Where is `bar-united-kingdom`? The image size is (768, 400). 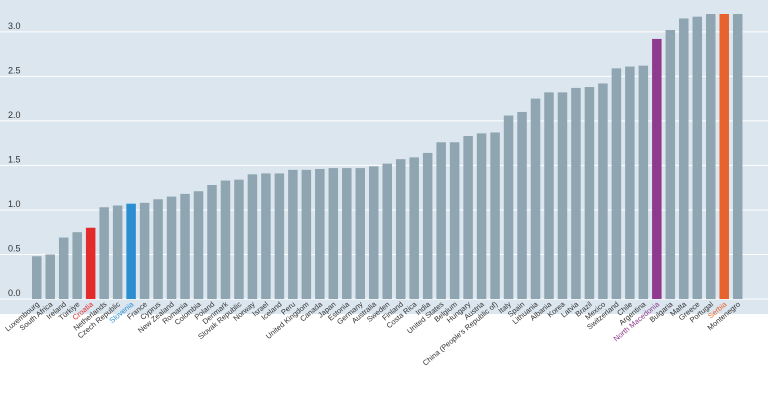 bar-united-kingdom is located at coordinates (306, 234).